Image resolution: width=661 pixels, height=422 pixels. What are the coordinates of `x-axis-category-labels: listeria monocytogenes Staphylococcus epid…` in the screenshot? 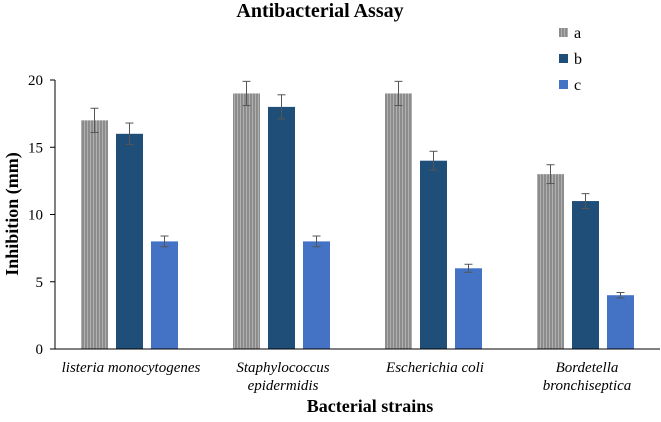 It's located at (347, 377).